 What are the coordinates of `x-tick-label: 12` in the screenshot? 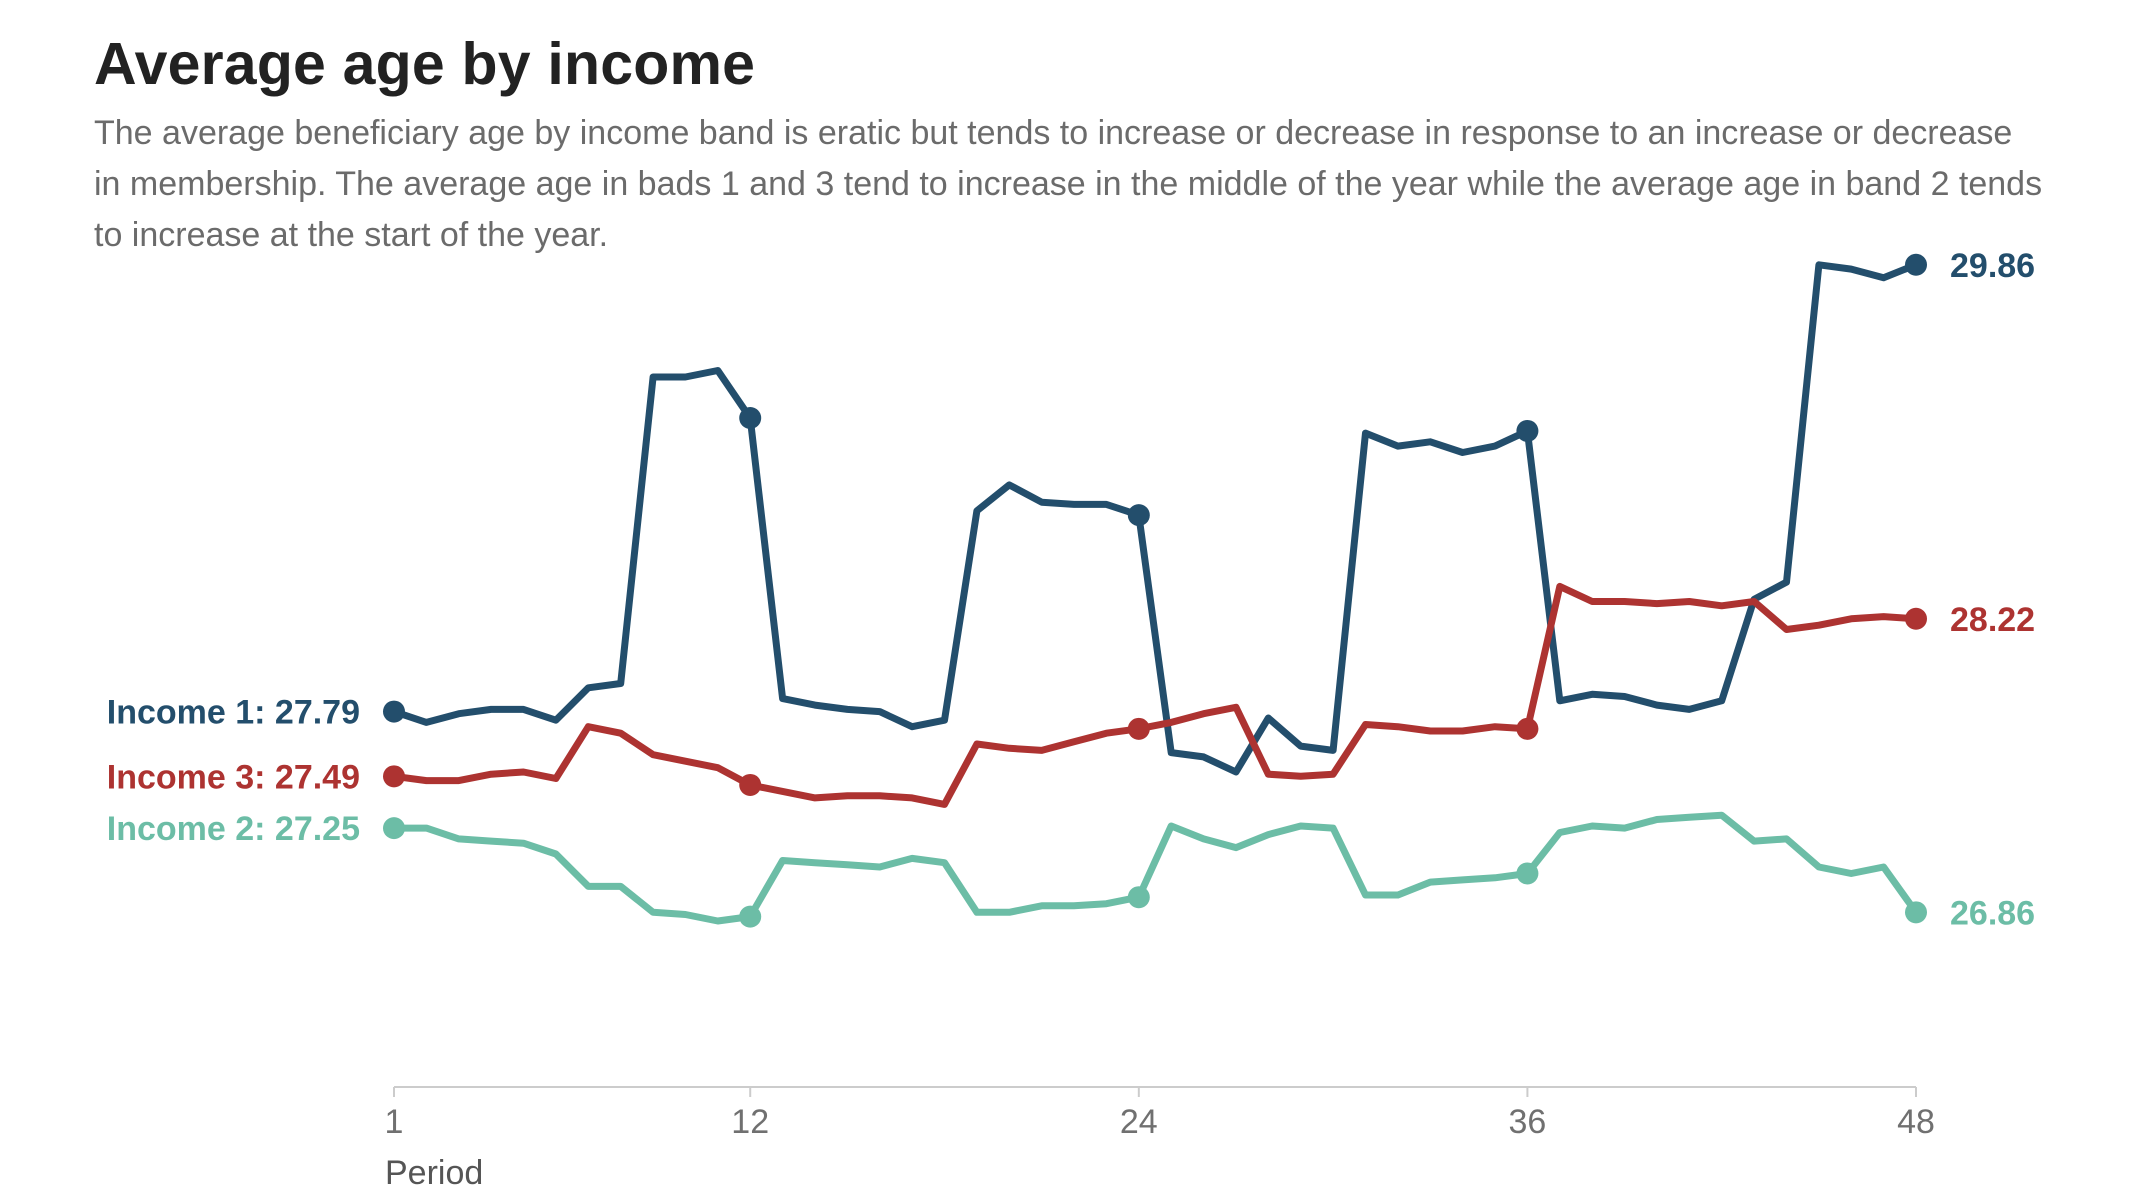 It's located at (750, 1122).